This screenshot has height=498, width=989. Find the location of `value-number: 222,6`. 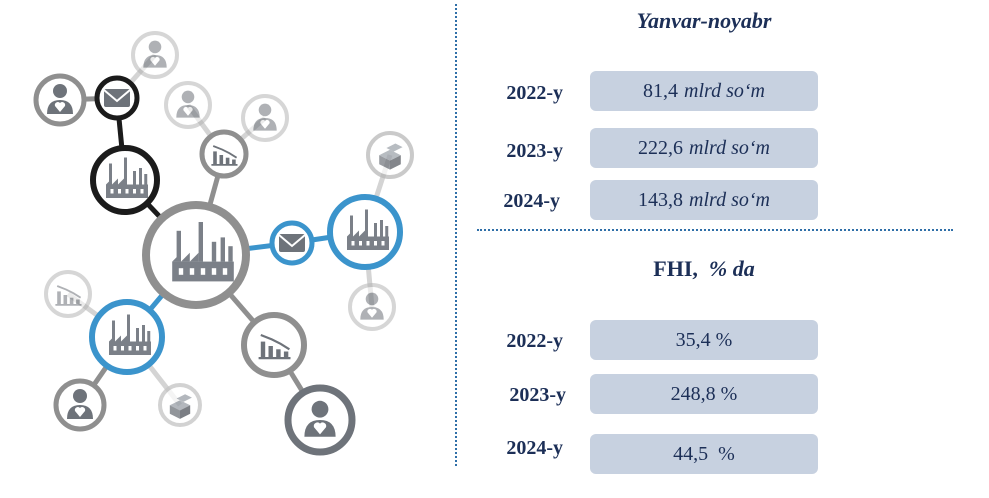

value-number: 222,6 is located at coordinates (661, 147).